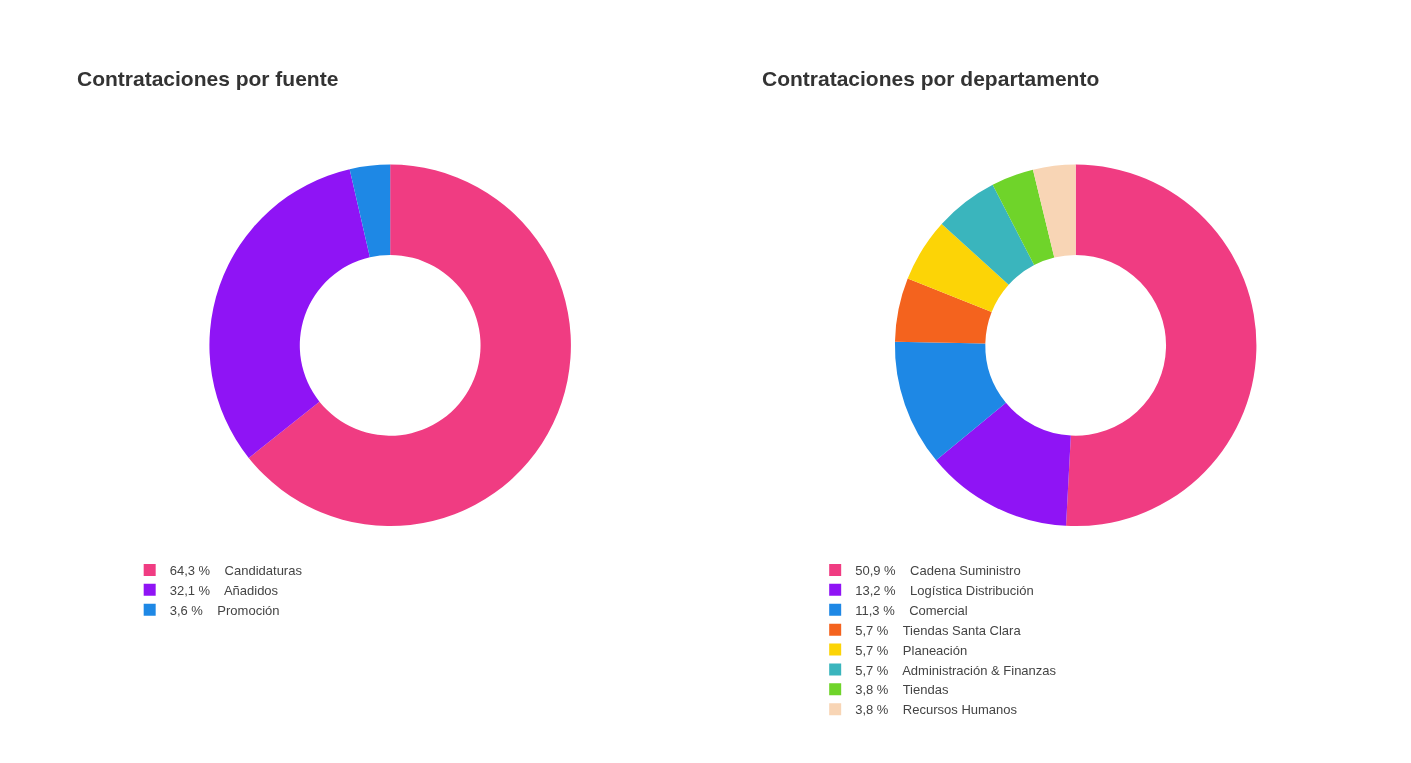  What do you see at coordinates (936, 710) in the screenshot?
I see `legend-label: 3,8 % Recursos Humanos` at bounding box center [936, 710].